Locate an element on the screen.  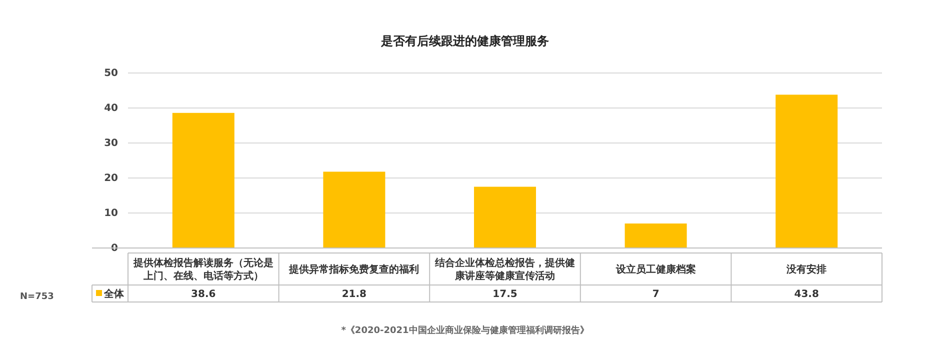
x-tick-label: 提供异常指标免费复查的福利 is located at coordinates (354, 270).